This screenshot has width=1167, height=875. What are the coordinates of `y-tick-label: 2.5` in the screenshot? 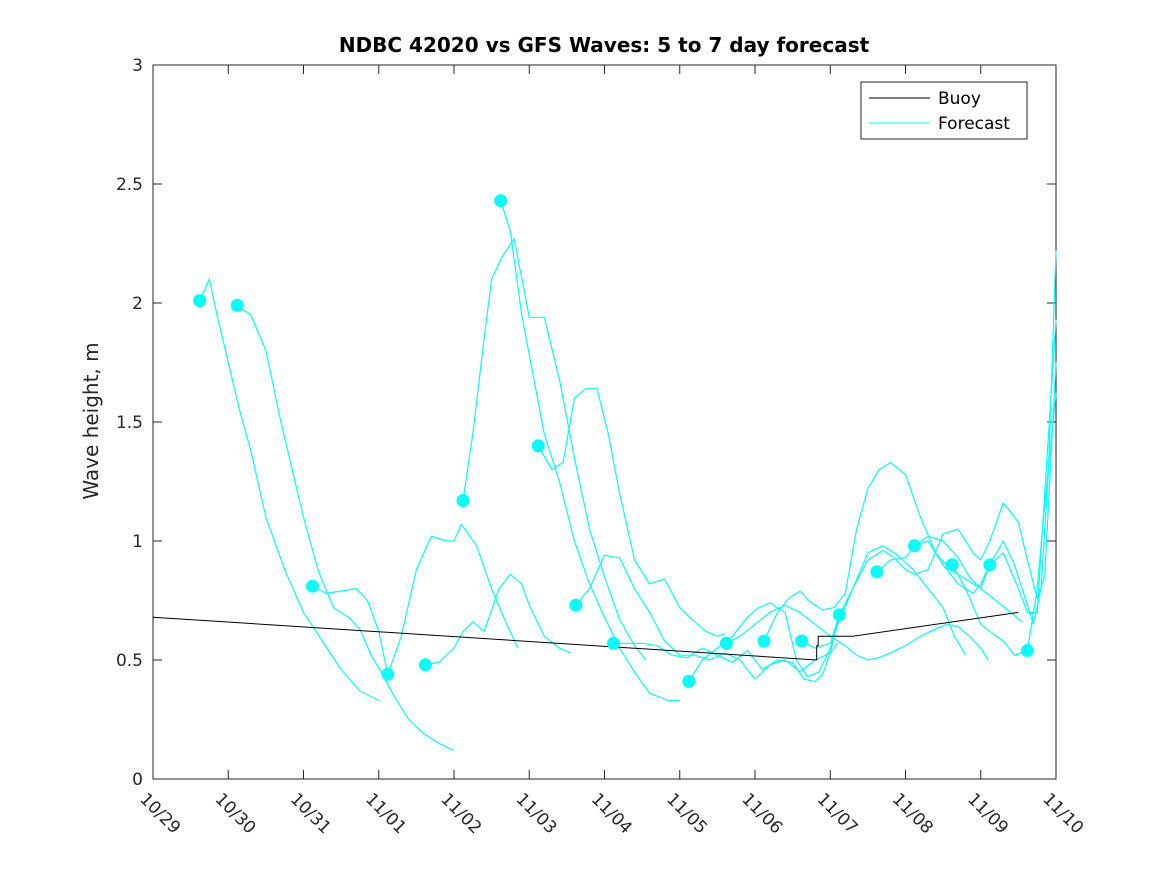 It's located at (129, 185).